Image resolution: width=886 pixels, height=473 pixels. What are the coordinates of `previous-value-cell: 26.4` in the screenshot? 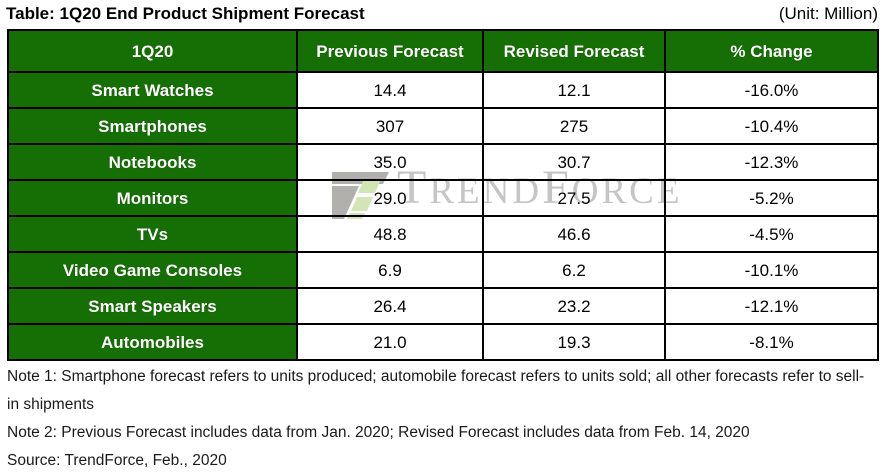 It's located at (390, 306).